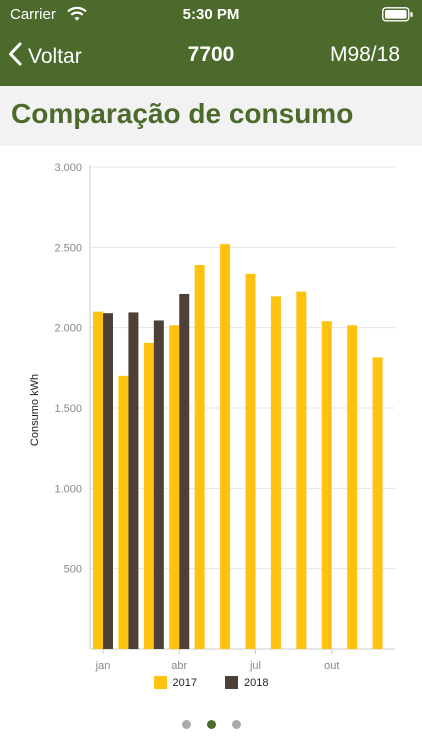 Image resolution: width=422 pixels, height=750 pixels. I want to click on legend-label-2017: 2017, so click(184, 682).